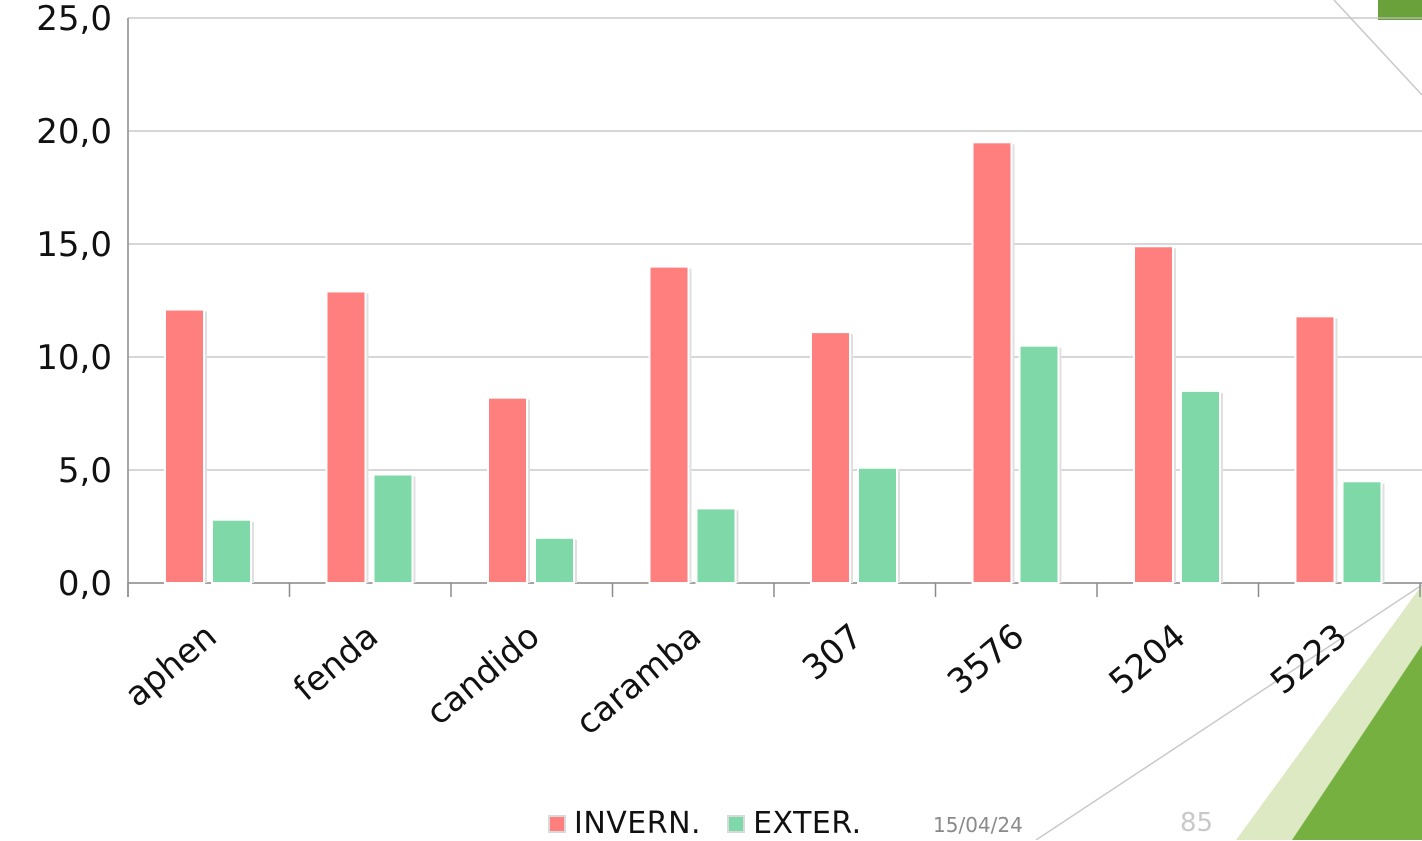 Image resolution: width=1422 pixels, height=841 pixels. What do you see at coordinates (1400, 10) in the screenshot?
I see `theme-corner-bar` at bounding box center [1400, 10].